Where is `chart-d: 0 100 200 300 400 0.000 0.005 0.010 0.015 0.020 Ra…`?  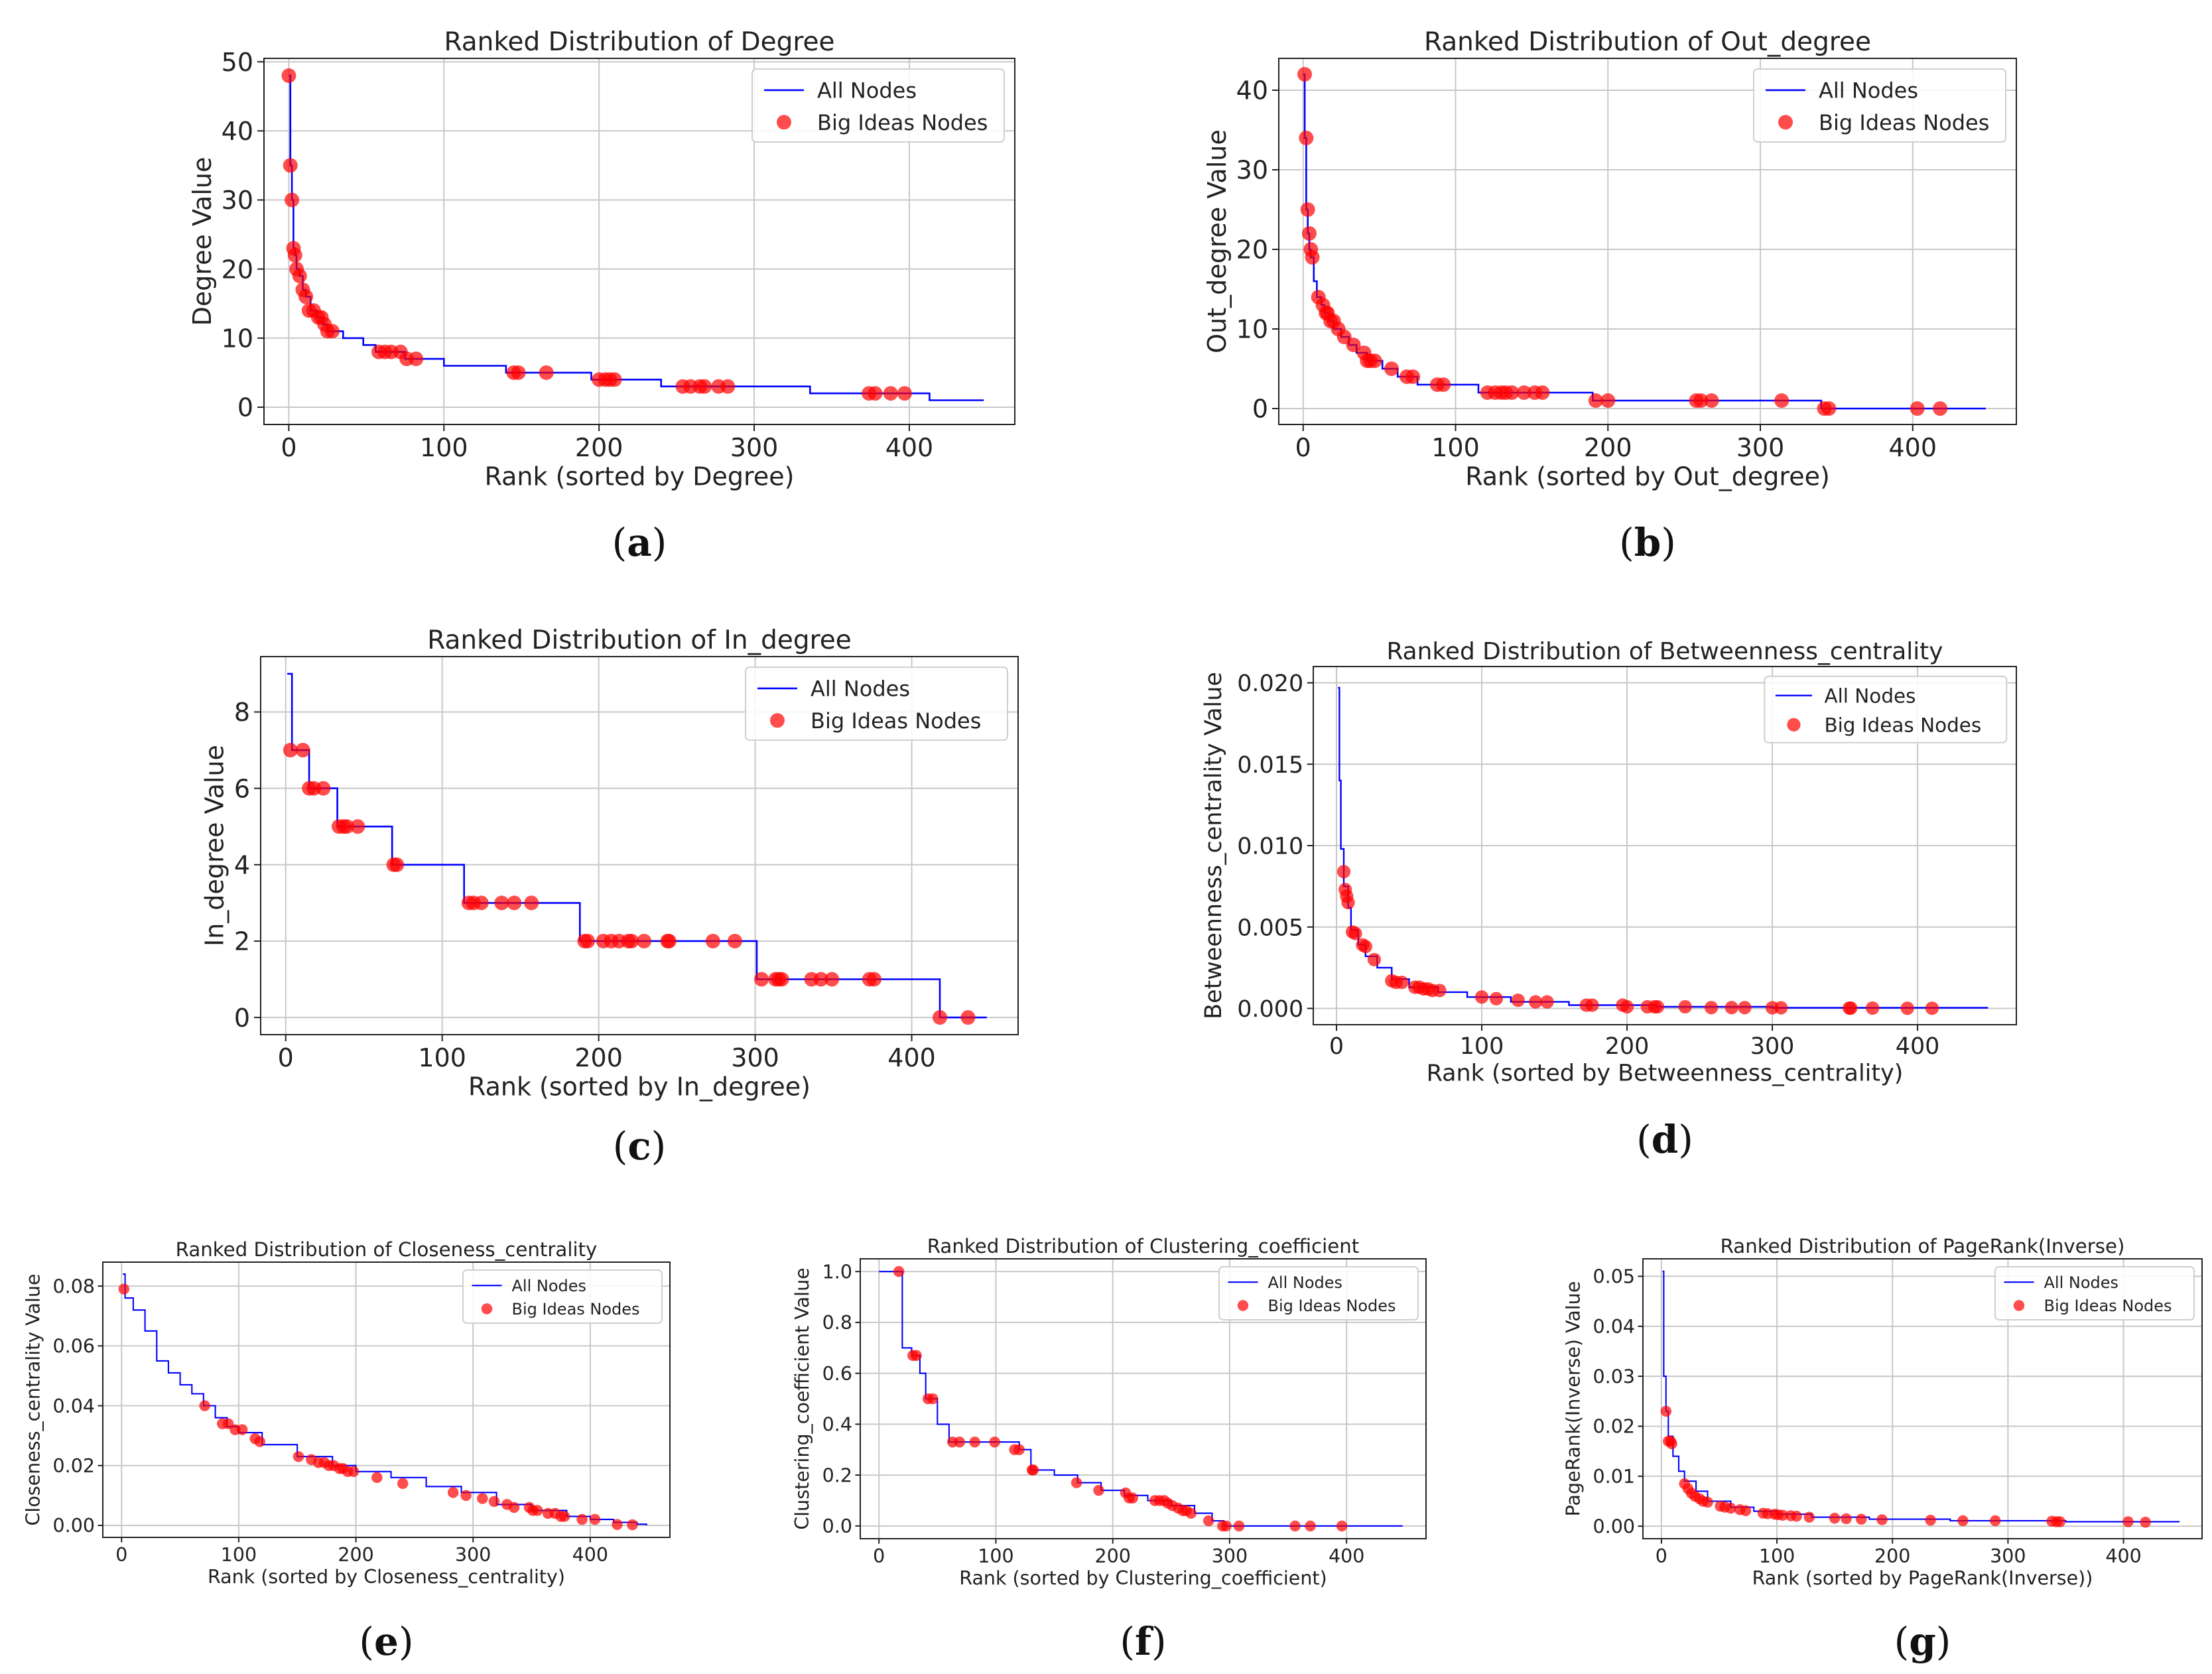
chart-d: 0 100 200 300 400 0.000 0.005 0.010 0.015 0.020 Ra… is located at coordinates (1609, 900).